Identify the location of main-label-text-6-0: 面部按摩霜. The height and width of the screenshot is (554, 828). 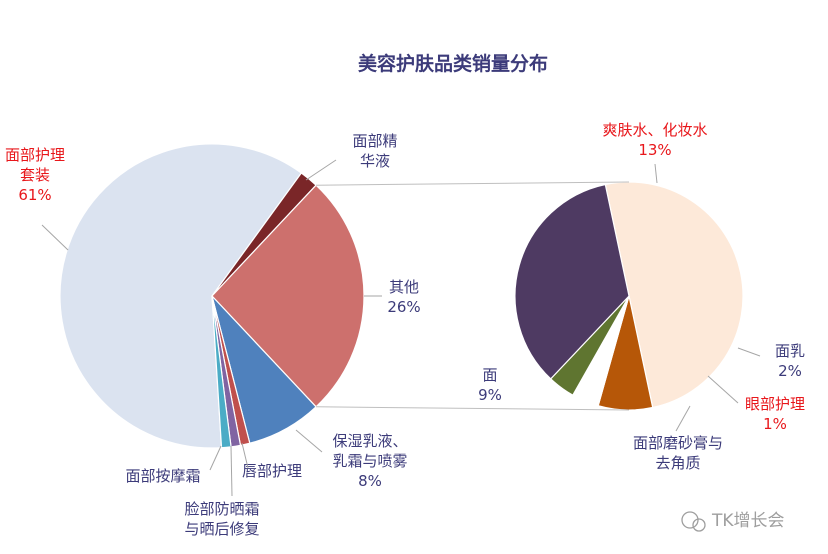
(162, 476).